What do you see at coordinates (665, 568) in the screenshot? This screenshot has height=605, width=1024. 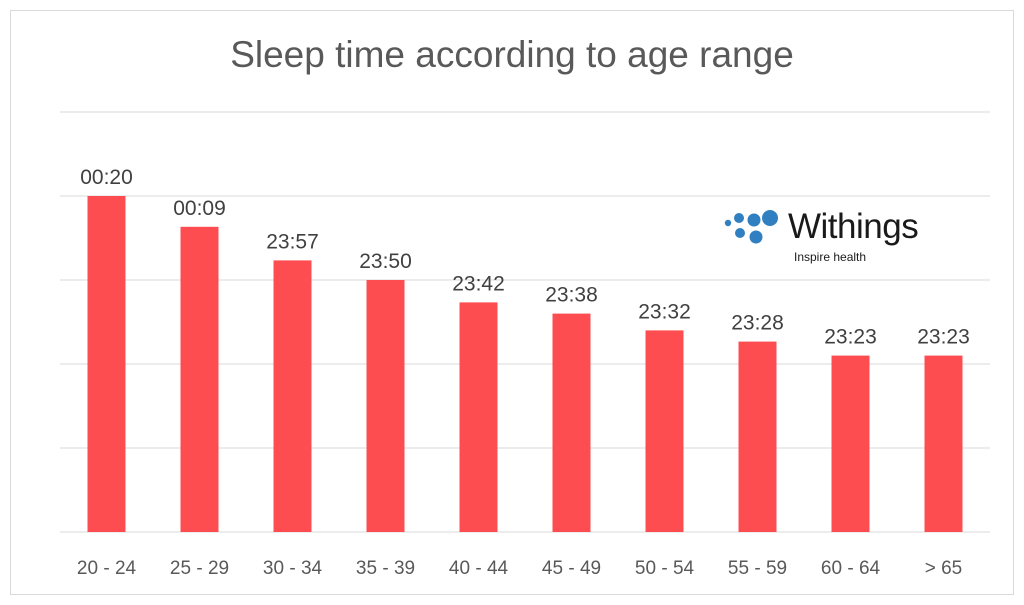 I see `x-tick-label: 50 - 54` at bounding box center [665, 568].